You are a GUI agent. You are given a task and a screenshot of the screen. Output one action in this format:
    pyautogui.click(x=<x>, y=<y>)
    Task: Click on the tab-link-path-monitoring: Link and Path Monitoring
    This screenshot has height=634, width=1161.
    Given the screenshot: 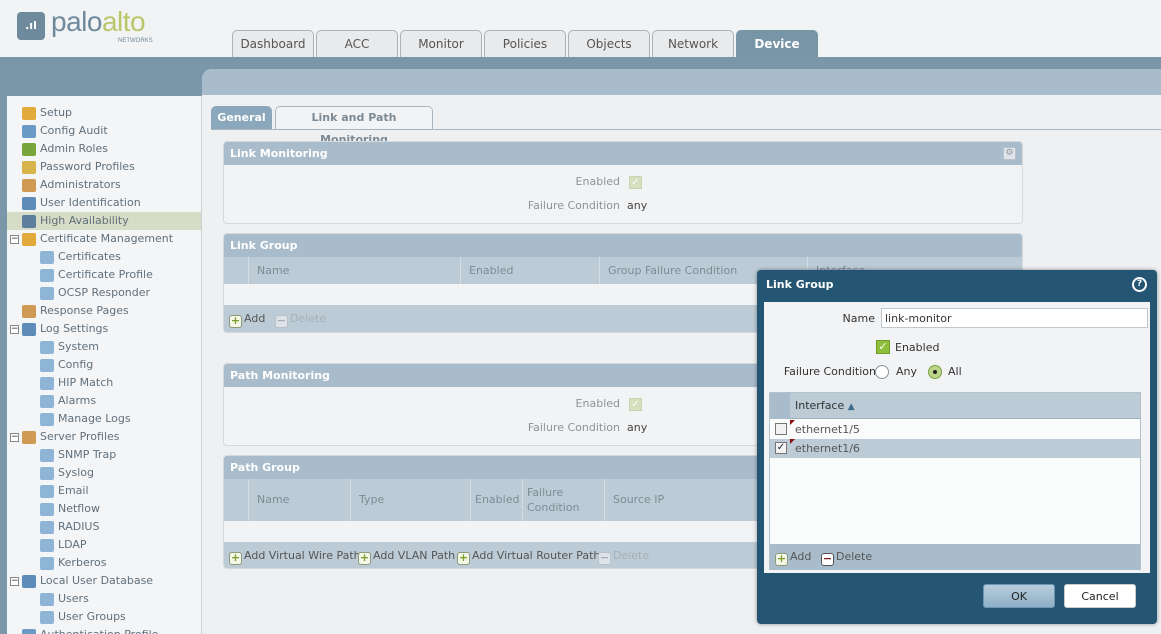 What is the action you would take?
    pyautogui.click(x=354, y=126)
    